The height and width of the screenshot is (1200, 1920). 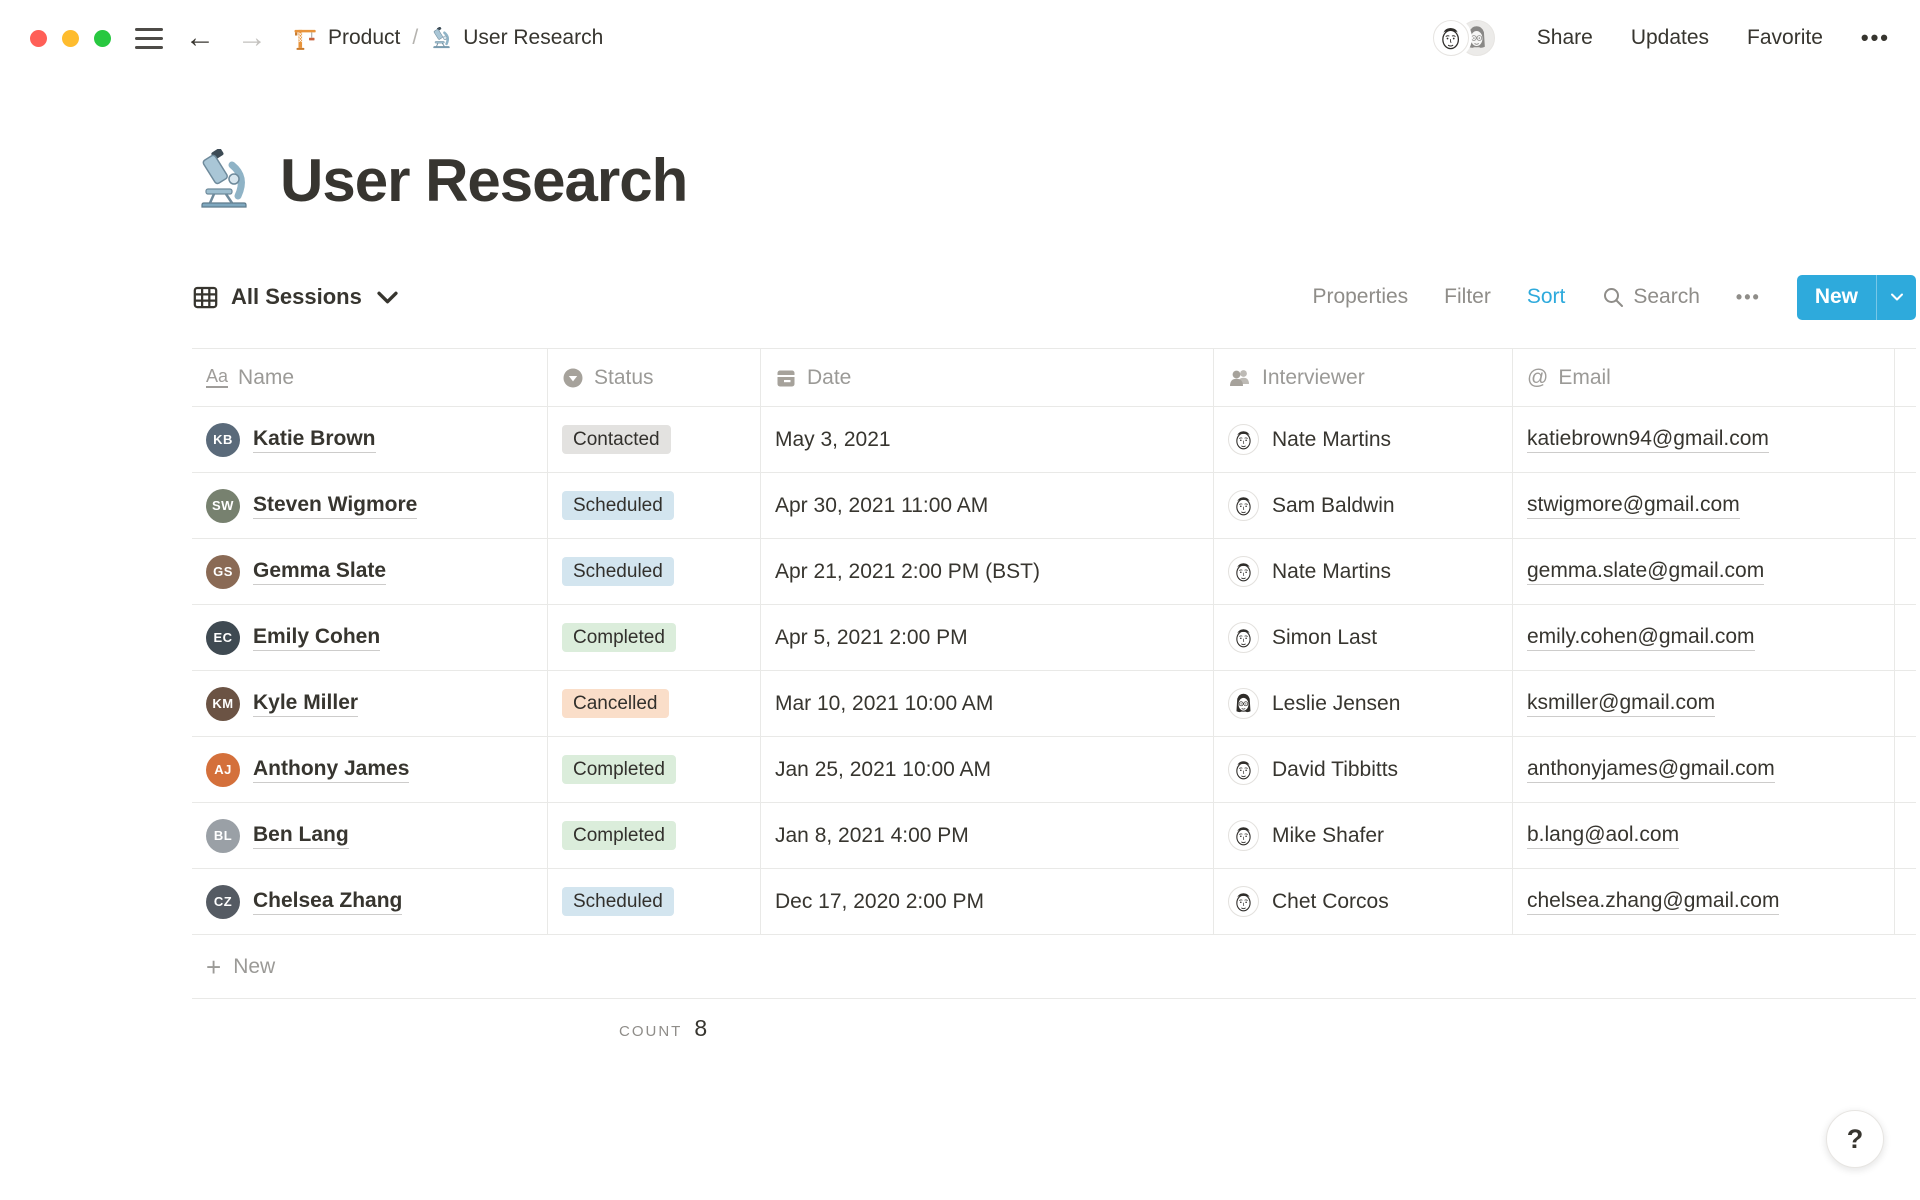 I want to click on zoom-window-button, so click(x=102, y=38).